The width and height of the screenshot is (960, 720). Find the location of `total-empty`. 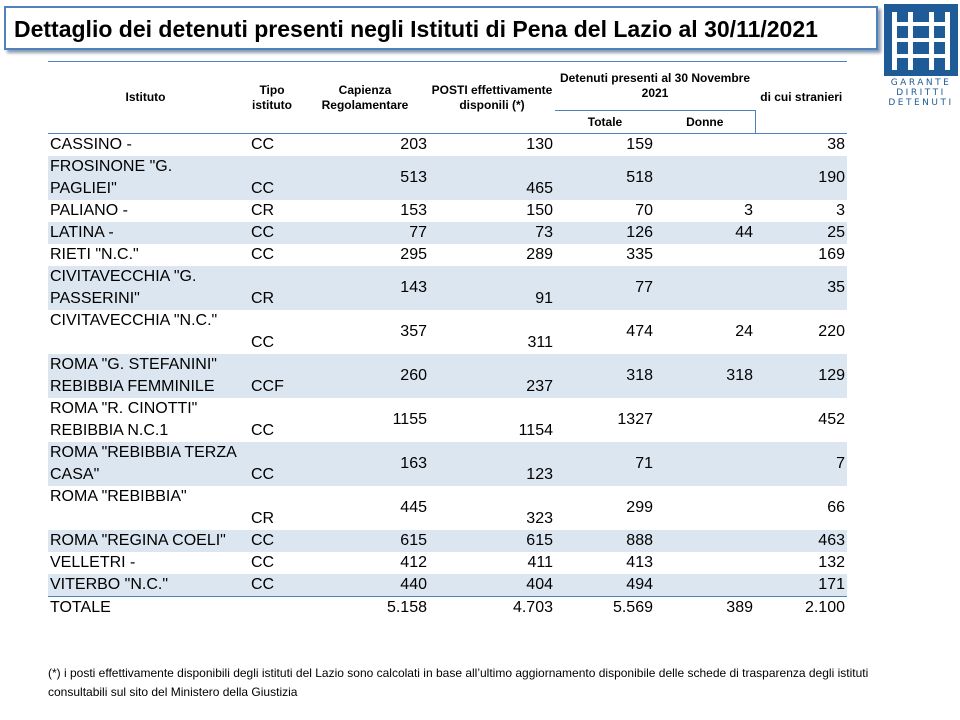

total-empty is located at coordinates (272, 607).